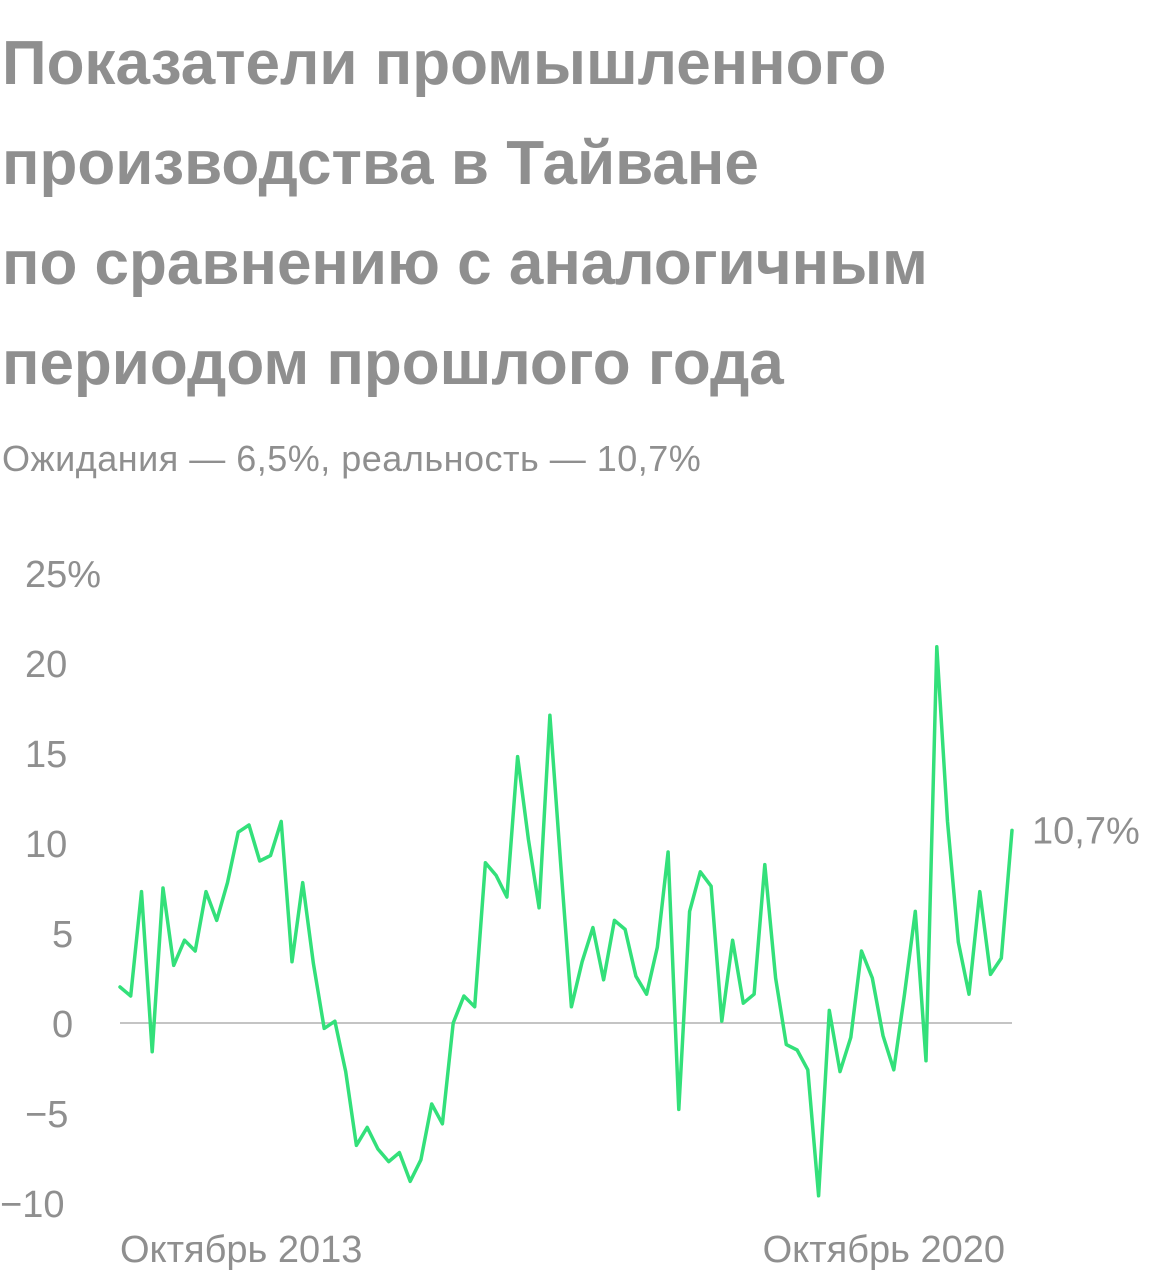 The image size is (1160, 1280). I want to click on chart-title-line: по сравнению с аналогичным, so click(465, 263).